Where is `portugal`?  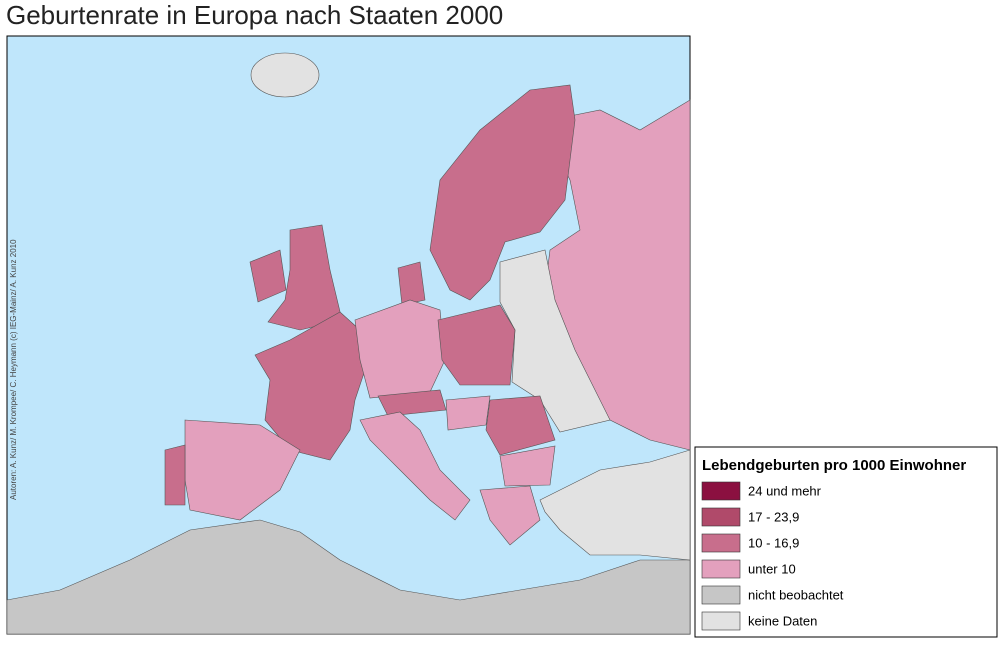 portugal is located at coordinates (175, 475).